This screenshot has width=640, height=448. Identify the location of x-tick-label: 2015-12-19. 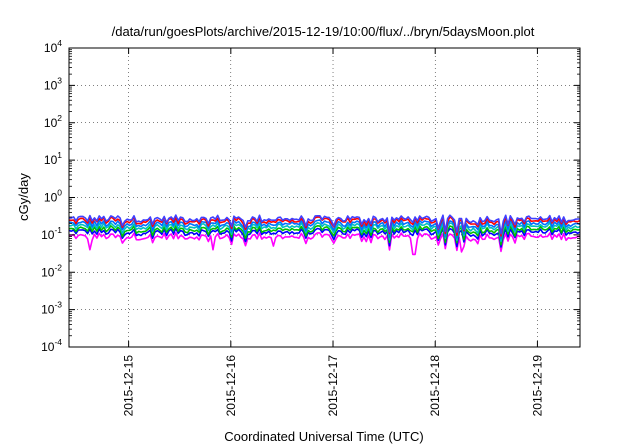
(537, 386).